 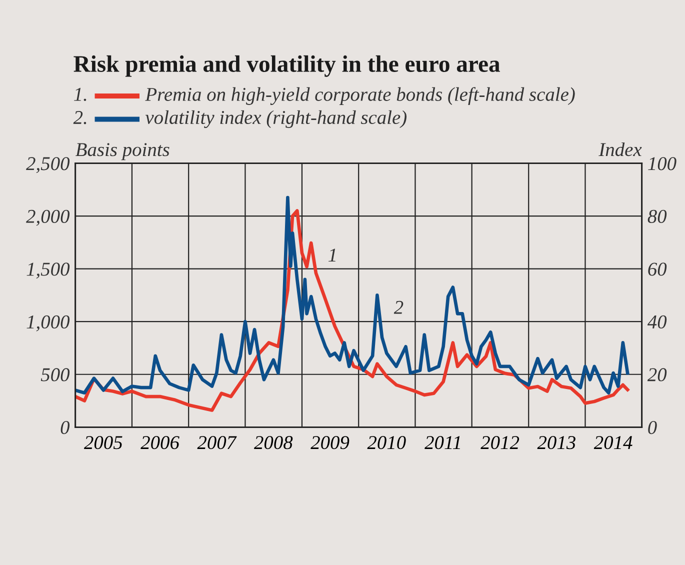 I want to click on y2-axis-title: Index, so click(x=620, y=149).